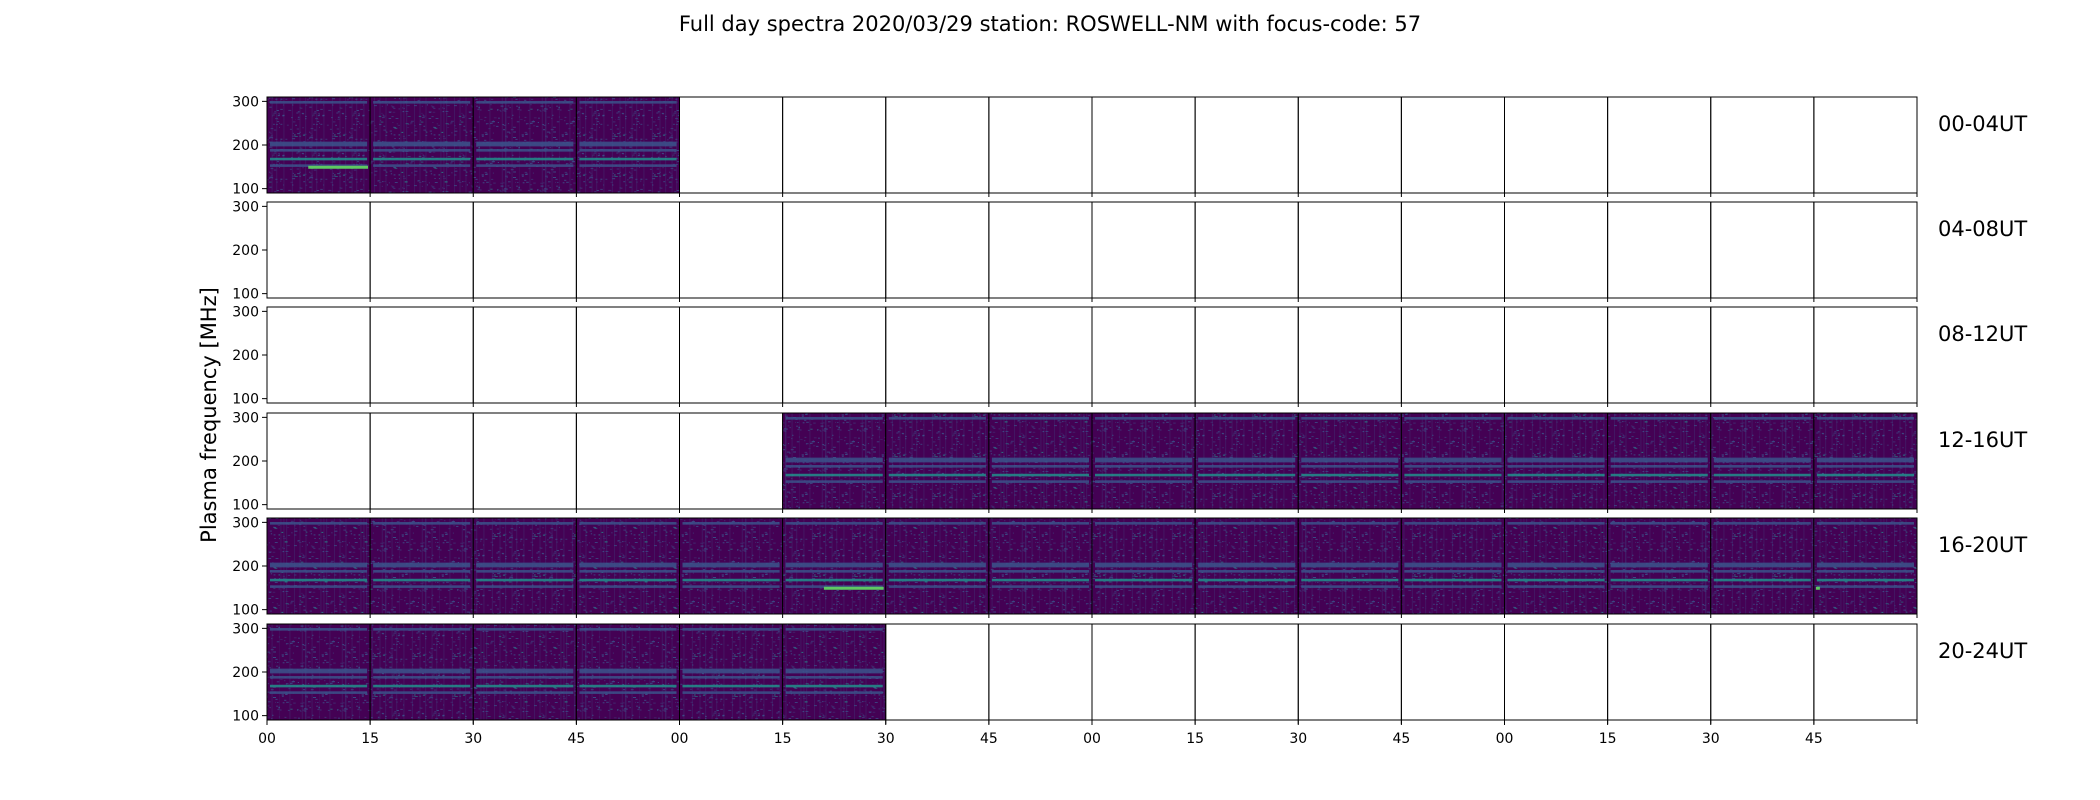  Describe the element at coordinates (338, 167) in the screenshot. I see `bright-emission-line` at that location.